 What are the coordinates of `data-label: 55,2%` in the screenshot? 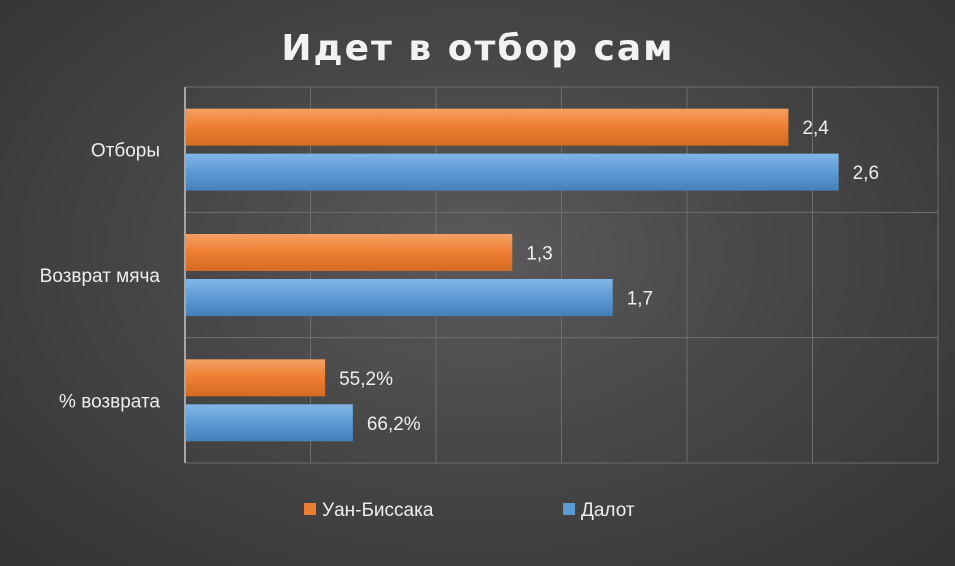 It's located at (366, 379).